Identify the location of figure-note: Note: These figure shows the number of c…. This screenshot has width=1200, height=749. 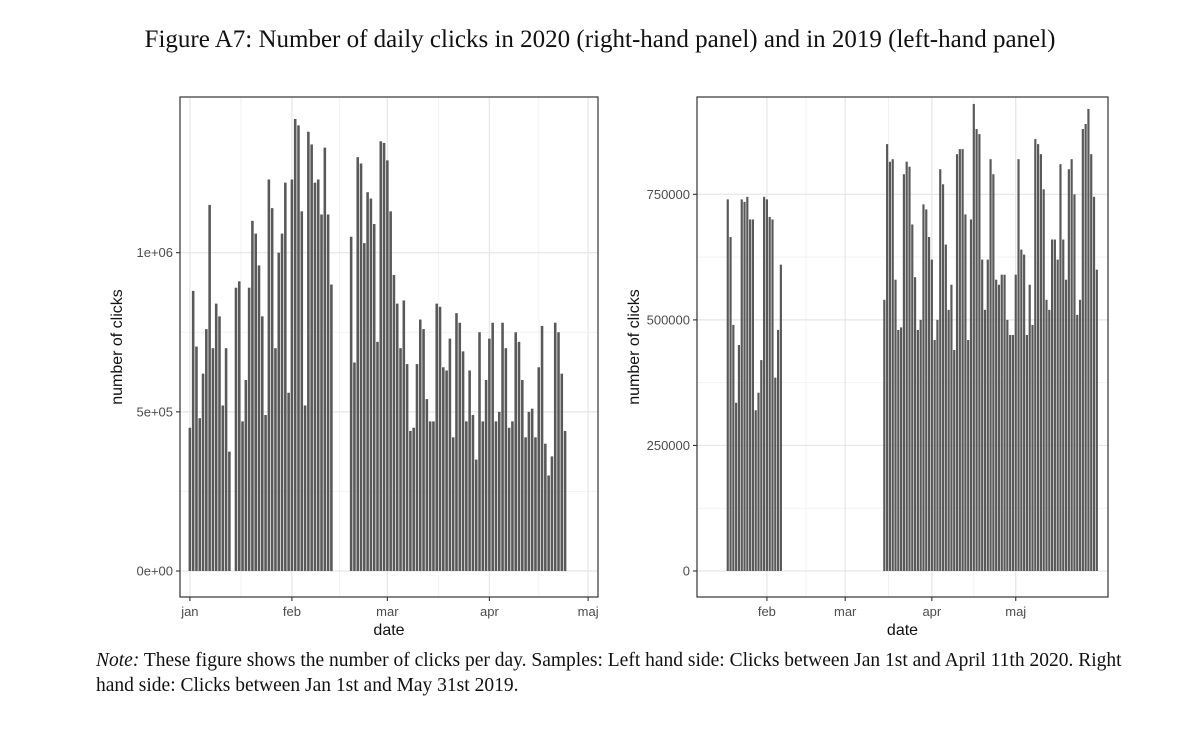
(616, 673).